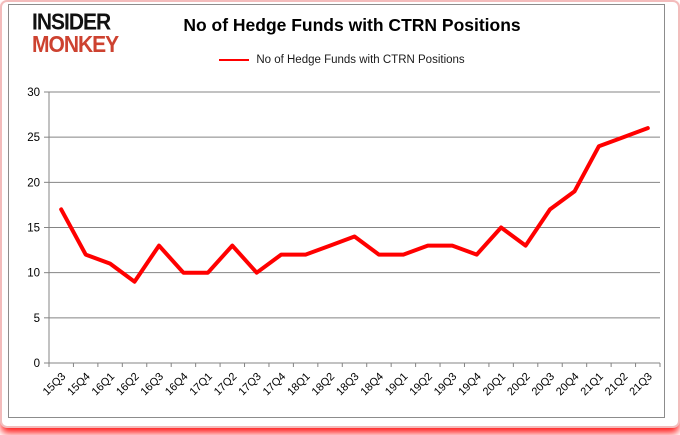 The image size is (680, 435). Describe the element at coordinates (568, 385) in the screenshot. I see `x-axis-label: 20Q4` at that location.